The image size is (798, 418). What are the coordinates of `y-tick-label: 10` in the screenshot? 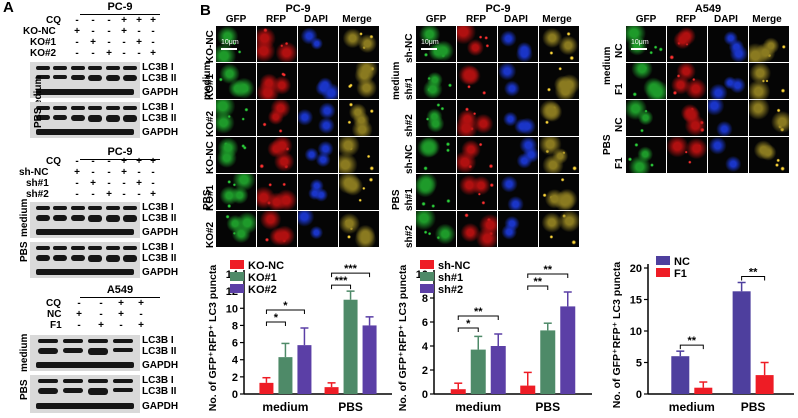 It's located at (232, 309).